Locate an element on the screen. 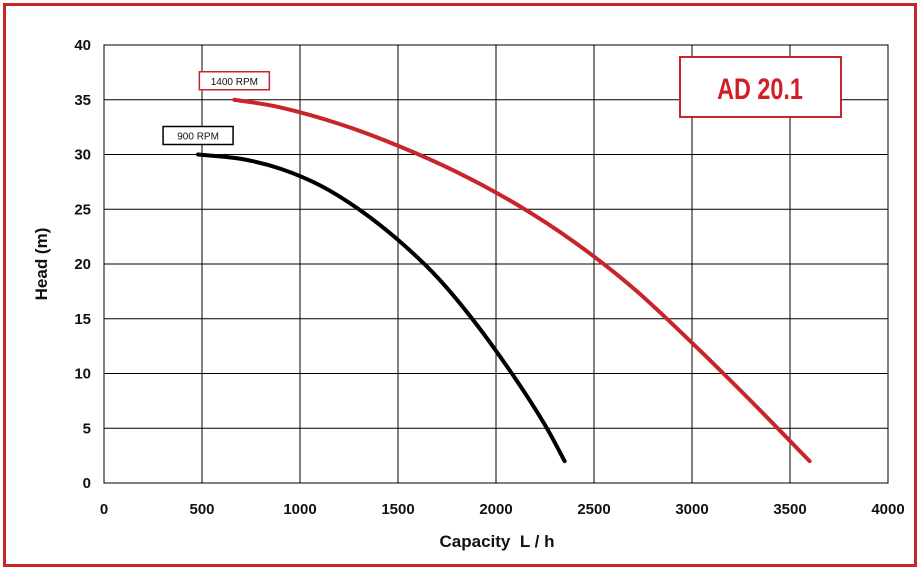  series-label-text: 900 RPM is located at coordinates (198, 137).